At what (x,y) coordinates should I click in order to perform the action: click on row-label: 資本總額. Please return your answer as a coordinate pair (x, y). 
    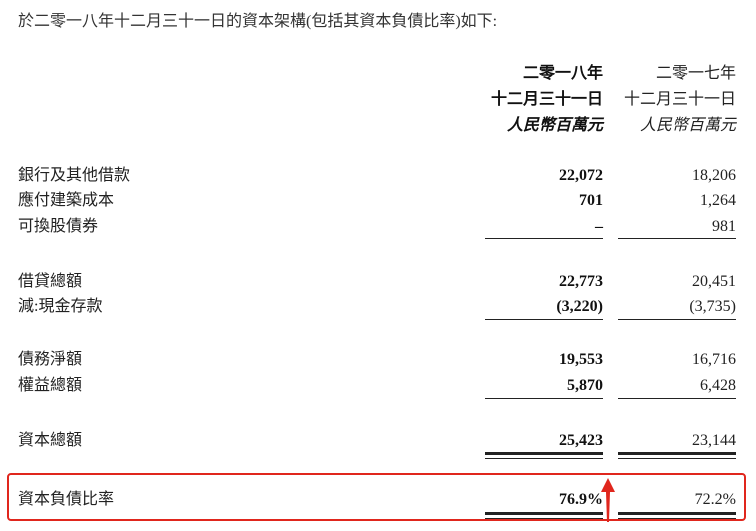
    Looking at the image, I should click on (50, 440).